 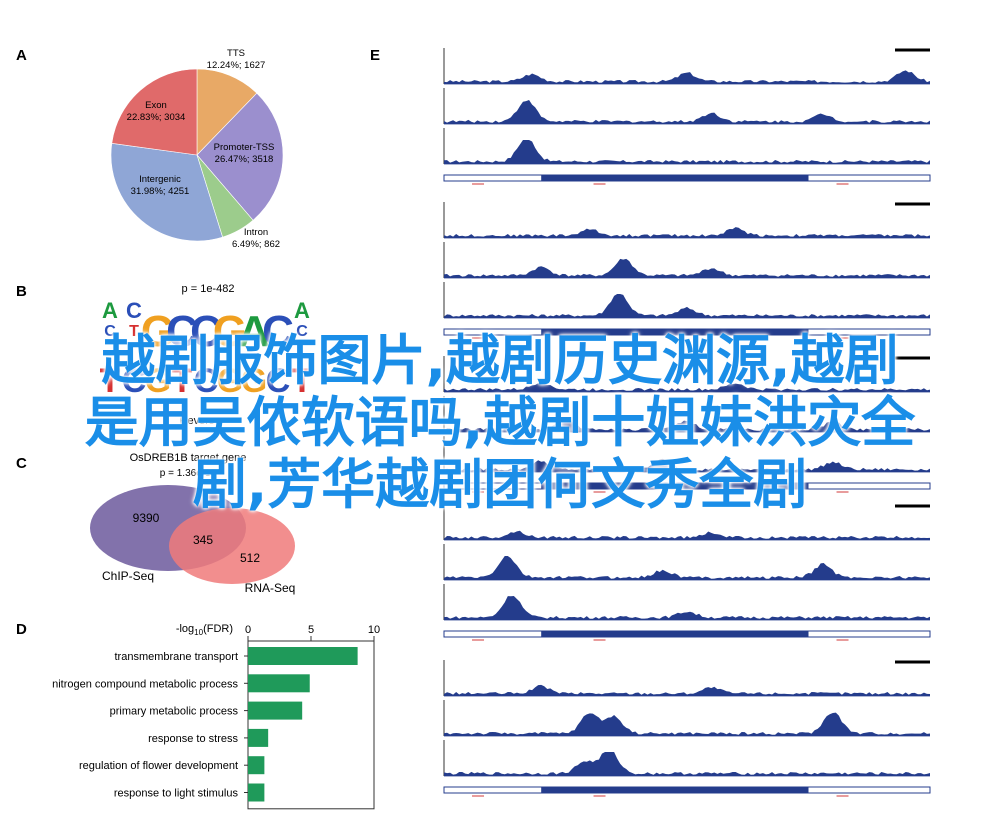 I want to click on bar-category-label-3: response to stress, so click(x=193, y=739).